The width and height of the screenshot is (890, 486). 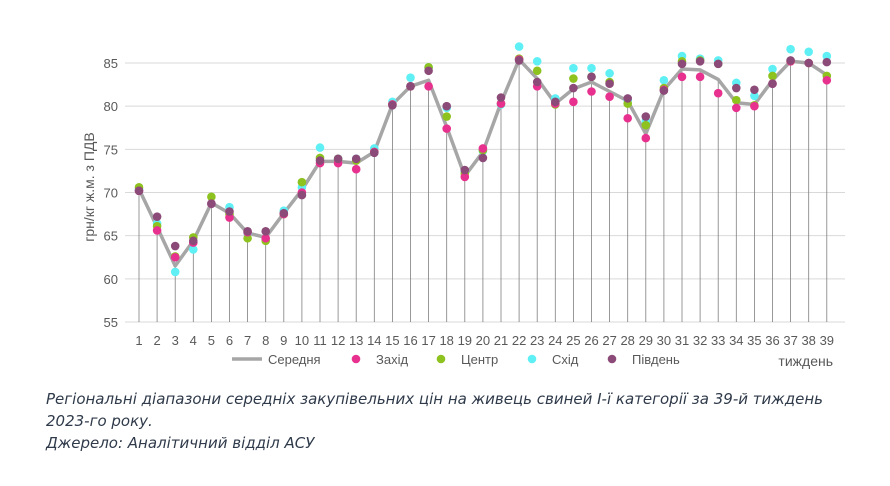 I want to click on x-tick-label: 36, so click(x=772, y=340).